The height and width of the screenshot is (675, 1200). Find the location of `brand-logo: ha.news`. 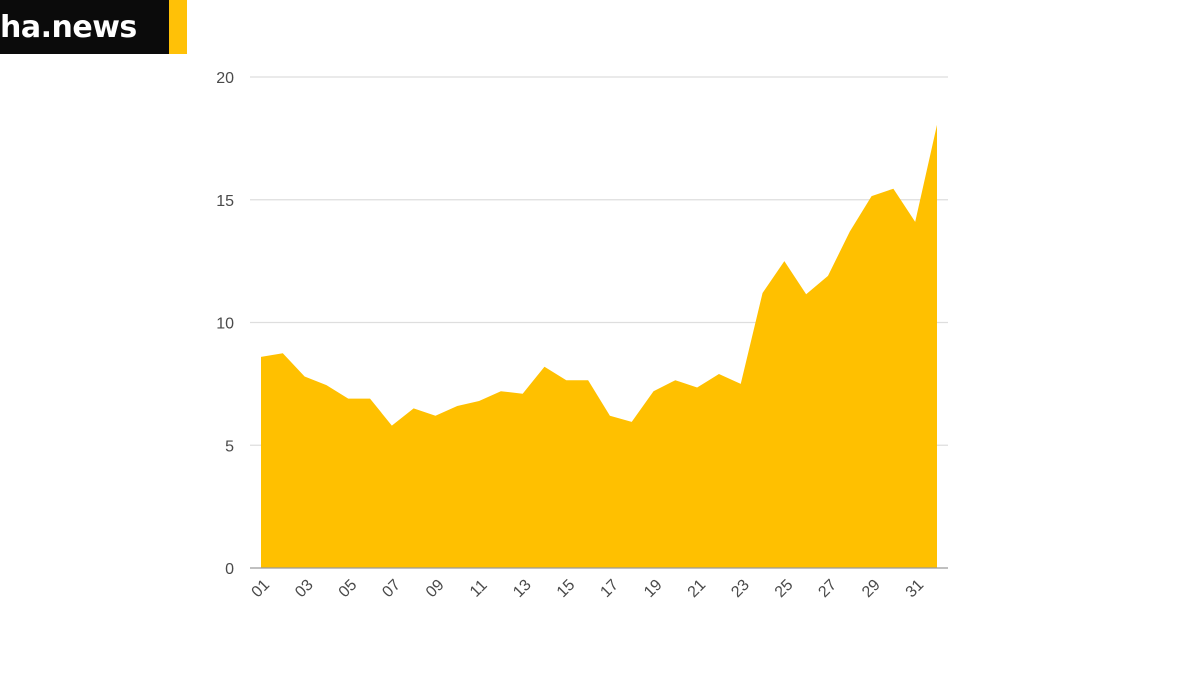

brand-logo: ha.news is located at coordinates (84, 27).